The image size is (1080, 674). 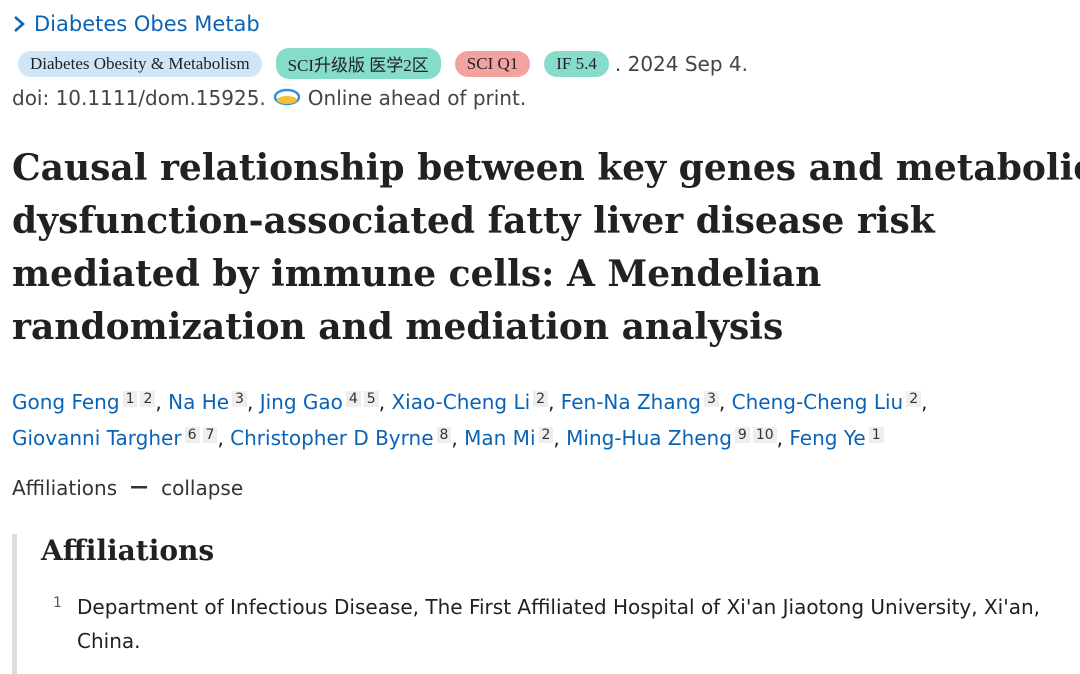 What do you see at coordinates (199, 402) in the screenshot?
I see `author-name: Na He` at bounding box center [199, 402].